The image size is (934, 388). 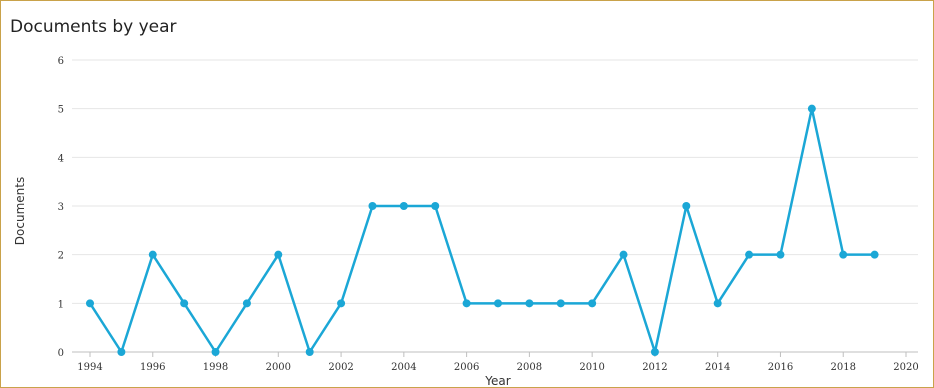 I want to click on data-point-1996, so click(x=153, y=255).